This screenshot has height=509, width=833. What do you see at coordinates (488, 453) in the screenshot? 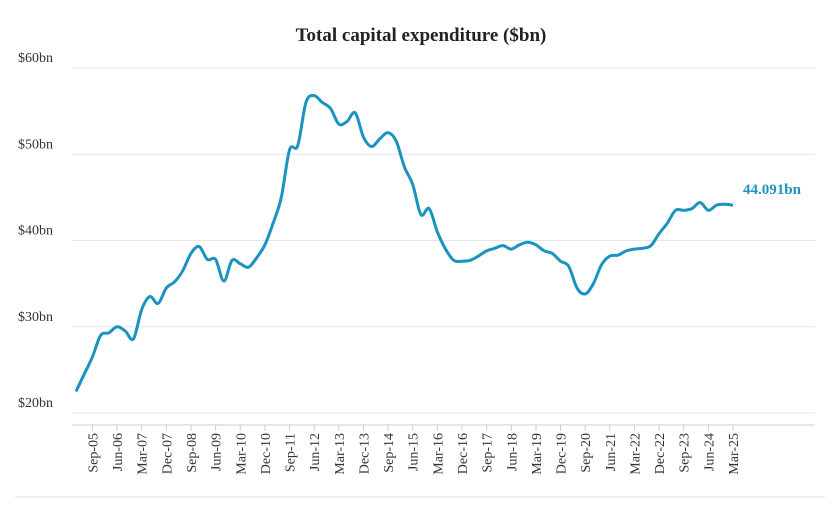
I see `x-tick-label: Sep-17` at bounding box center [488, 453].